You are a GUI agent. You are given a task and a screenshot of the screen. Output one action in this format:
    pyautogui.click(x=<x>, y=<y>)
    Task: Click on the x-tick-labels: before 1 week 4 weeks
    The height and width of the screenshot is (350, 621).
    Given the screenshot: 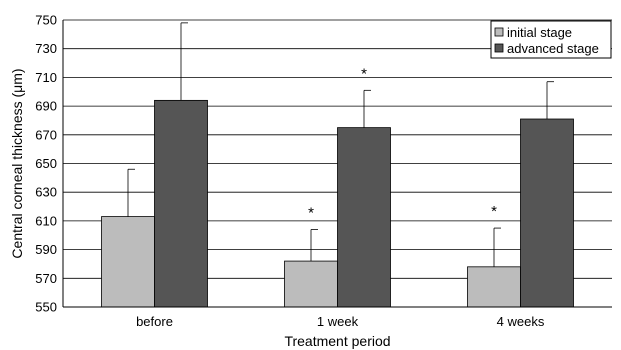 What is the action you would take?
    pyautogui.click(x=340, y=321)
    